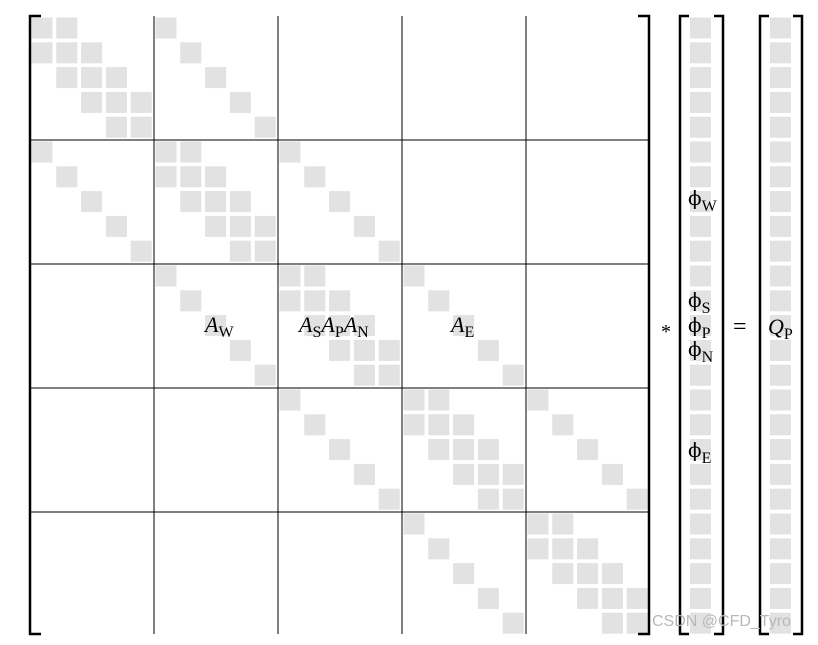 The image size is (818, 645). What do you see at coordinates (683, 325) in the screenshot?
I see `phi-left-bracket` at bounding box center [683, 325].